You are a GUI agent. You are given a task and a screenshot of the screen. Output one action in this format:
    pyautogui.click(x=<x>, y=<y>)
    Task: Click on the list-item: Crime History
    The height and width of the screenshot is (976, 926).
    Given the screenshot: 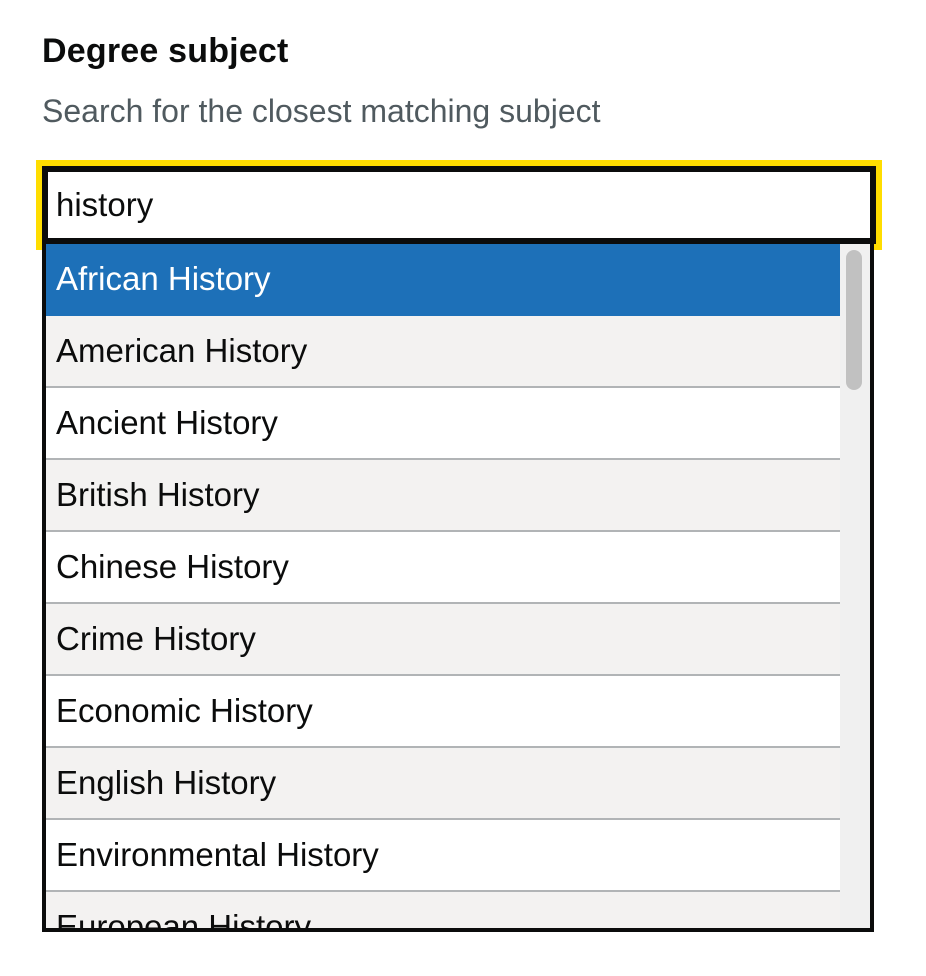 What is the action you would take?
    pyautogui.click(x=443, y=640)
    